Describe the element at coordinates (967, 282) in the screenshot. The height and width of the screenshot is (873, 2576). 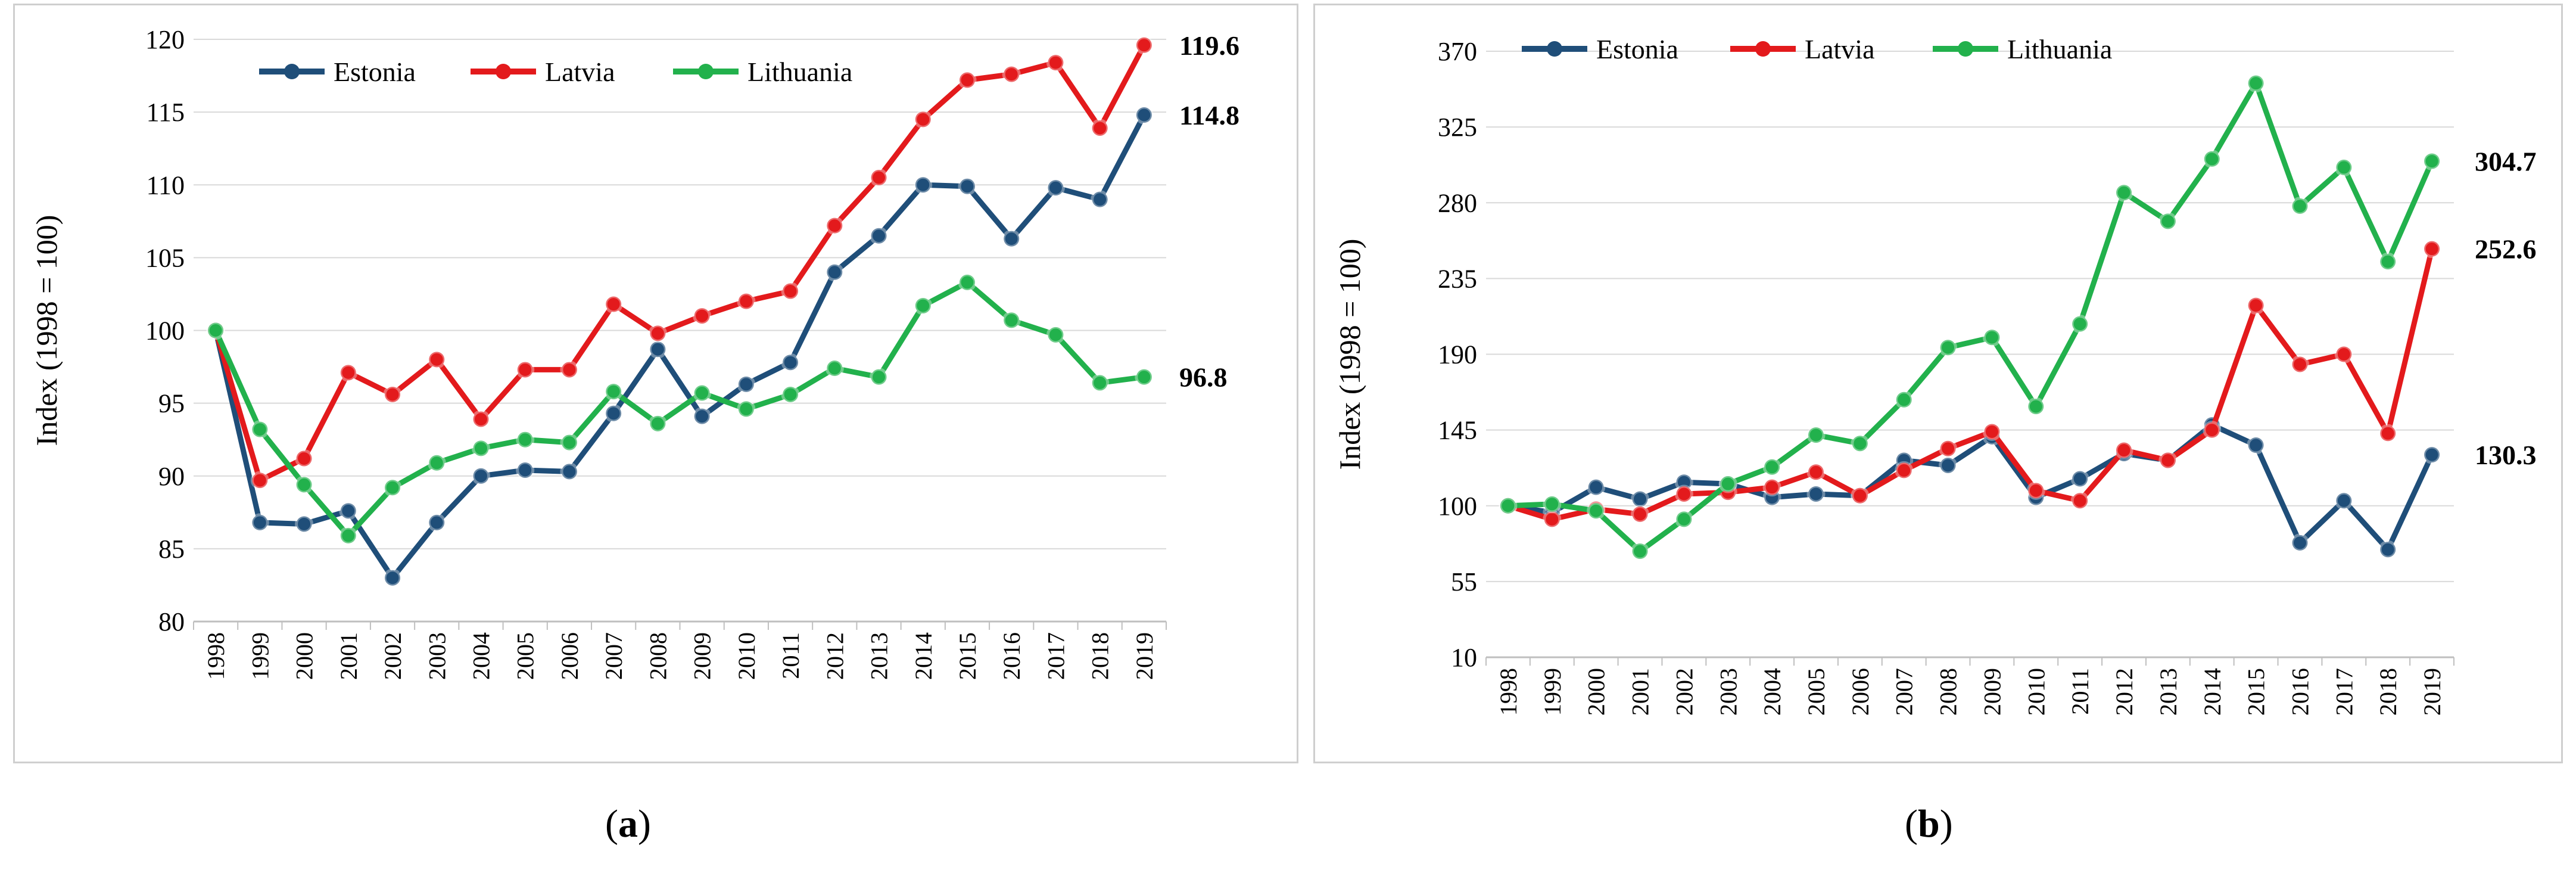
I see `data-point-a-lithuania-2015` at that location.